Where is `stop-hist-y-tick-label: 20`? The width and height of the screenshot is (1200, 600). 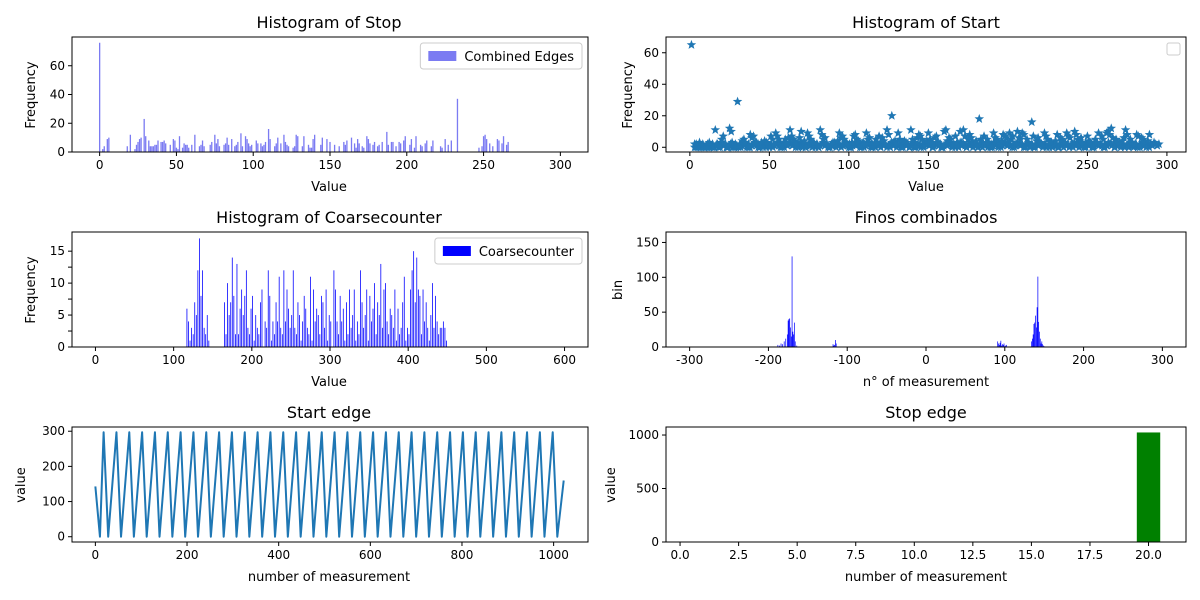 stop-hist-y-tick-label: 20 is located at coordinates (57, 123).